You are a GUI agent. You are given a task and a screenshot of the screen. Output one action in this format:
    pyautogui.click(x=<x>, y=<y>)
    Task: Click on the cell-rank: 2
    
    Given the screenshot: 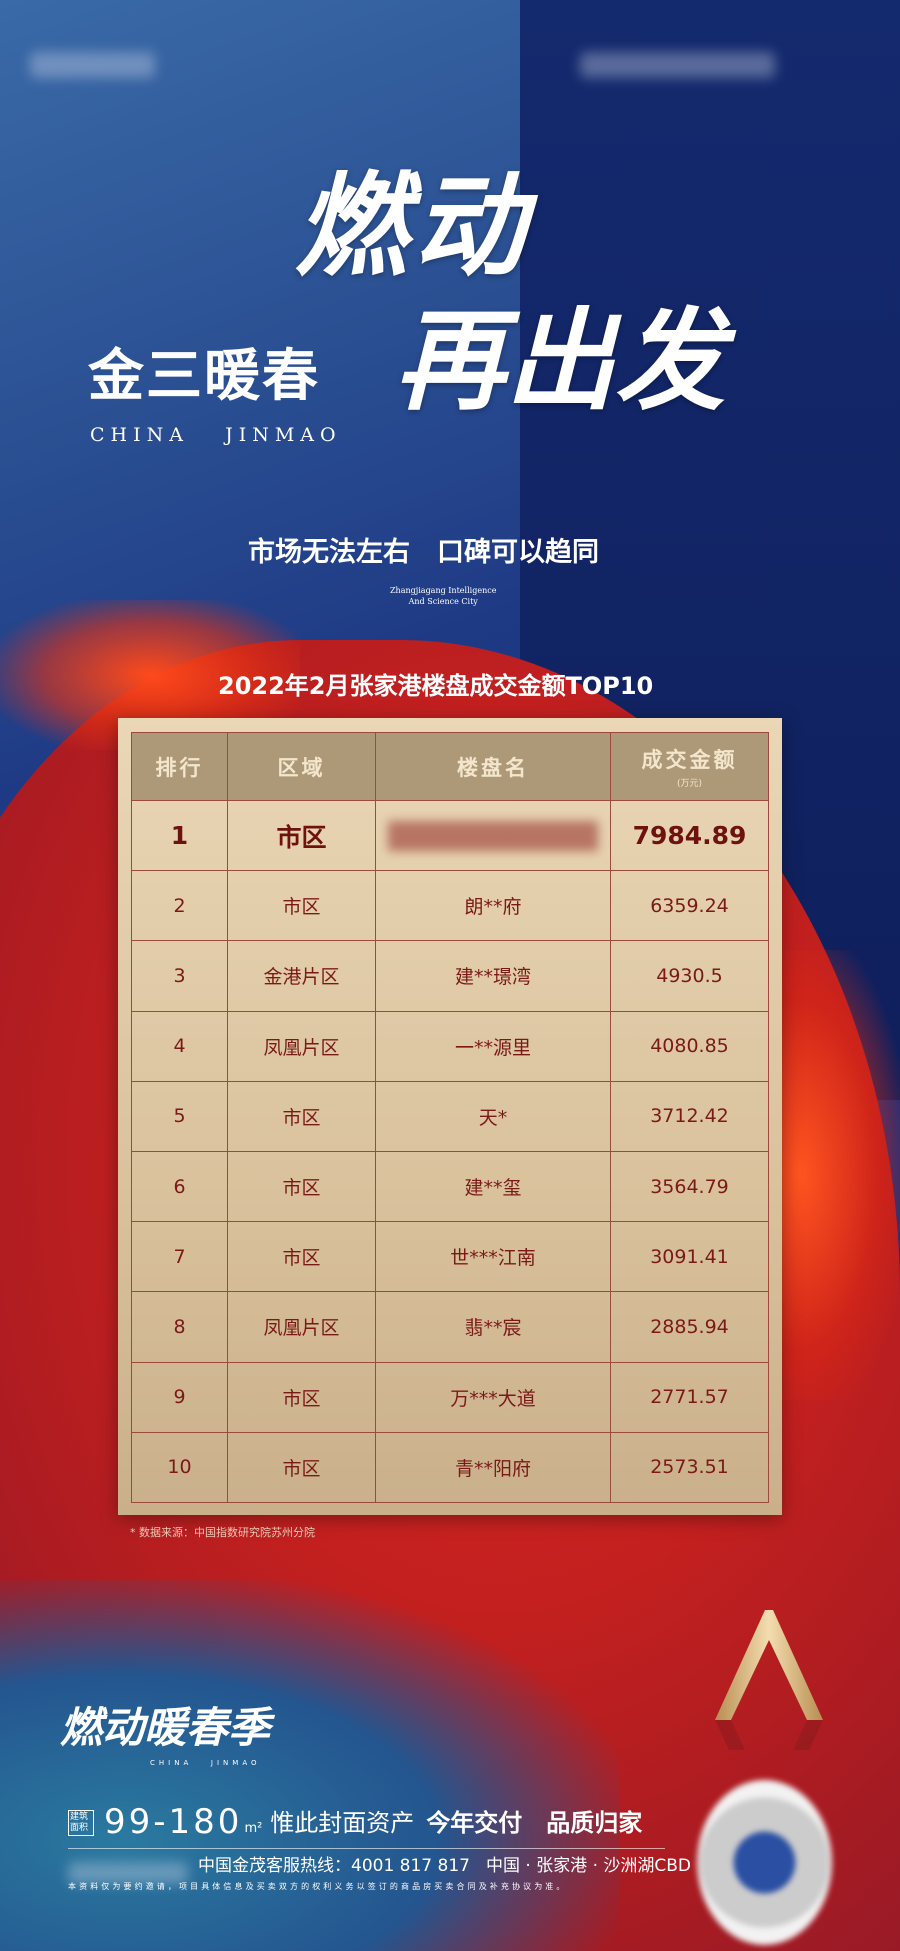 What is the action you would take?
    pyautogui.click(x=179, y=906)
    